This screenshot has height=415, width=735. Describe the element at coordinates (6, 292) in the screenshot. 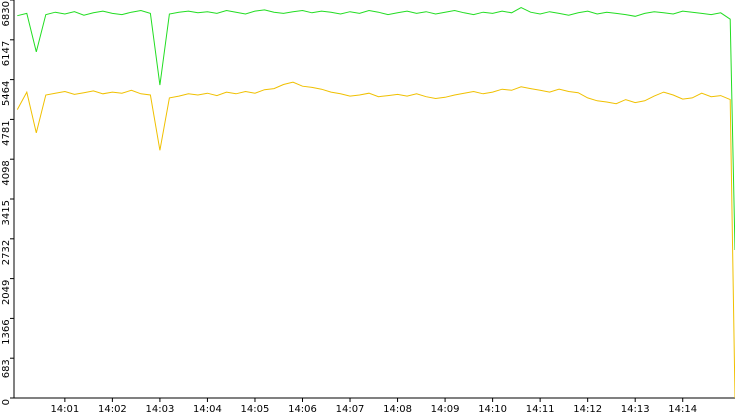

I see `y-tick-label: 2049` at that location.